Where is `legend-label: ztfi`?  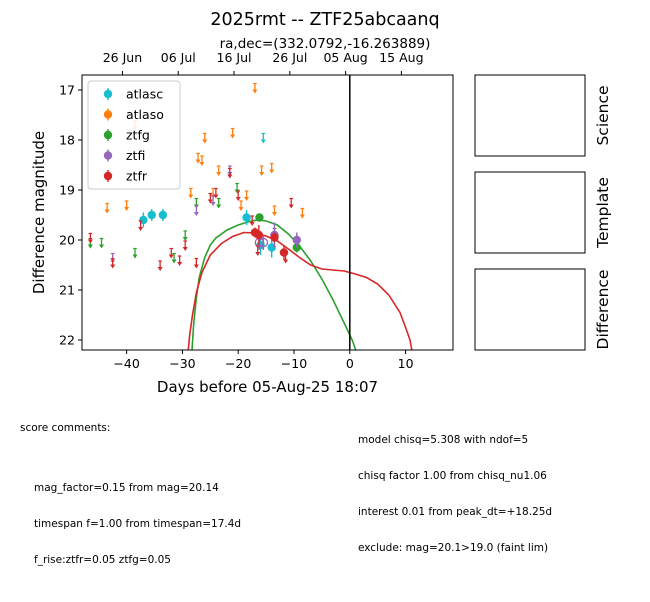 legend-label: ztfi is located at coordinates (135, 155).